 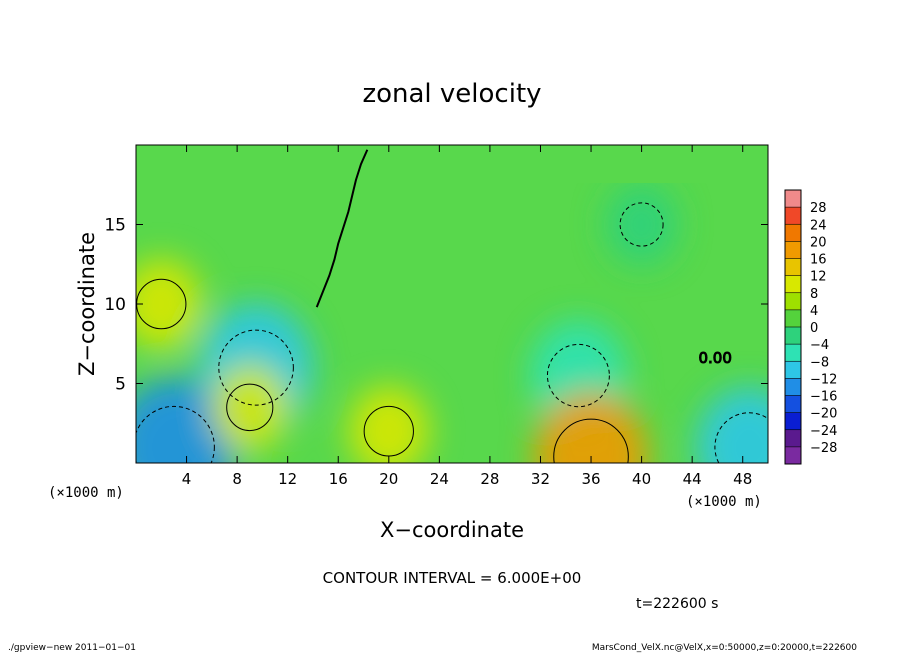 What do you see at coordinates (814, 311) in the screenshot?
I see `colorbar-label: 4` at bounding box center [814, 311].